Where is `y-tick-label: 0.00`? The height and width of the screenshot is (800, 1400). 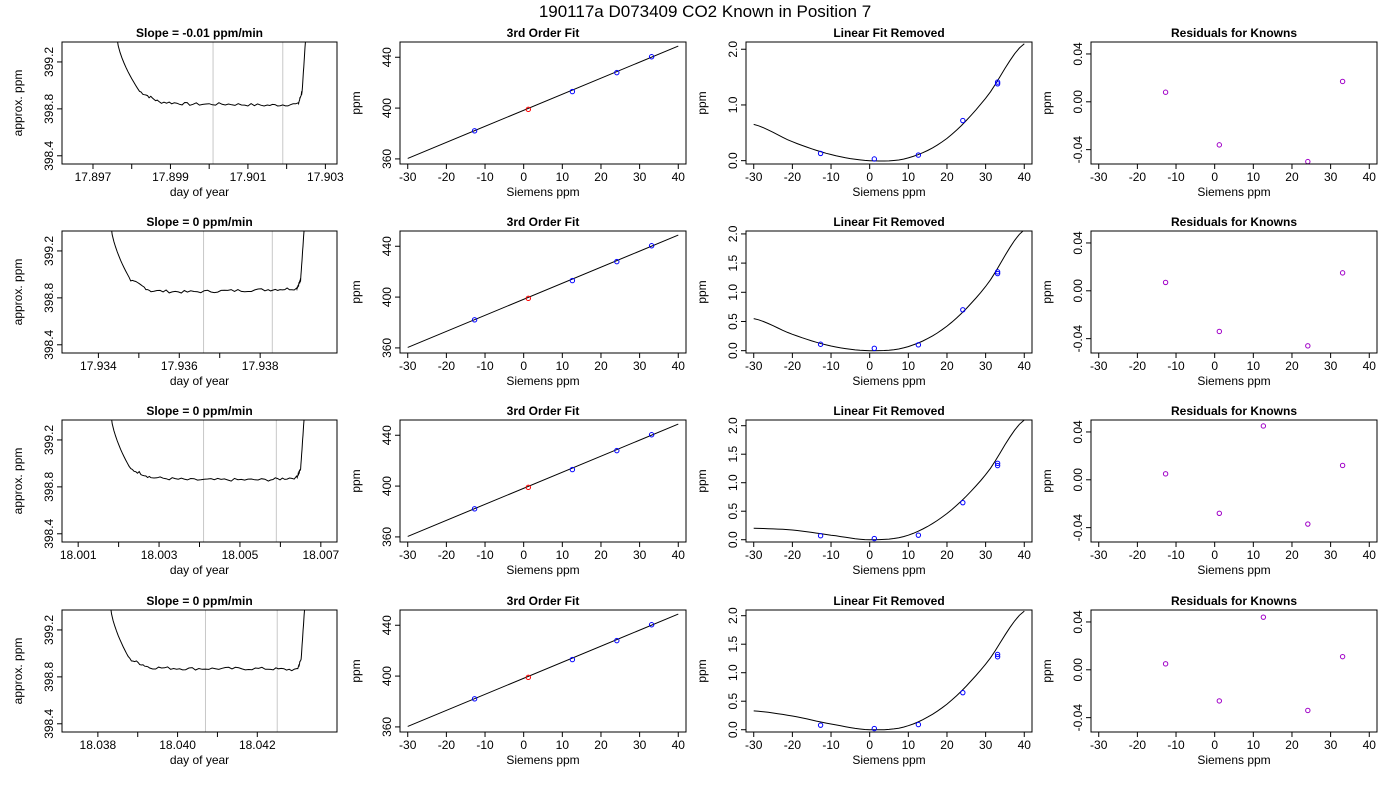 y-tick-label: 0.00 is located at coordinates (1078, 102).